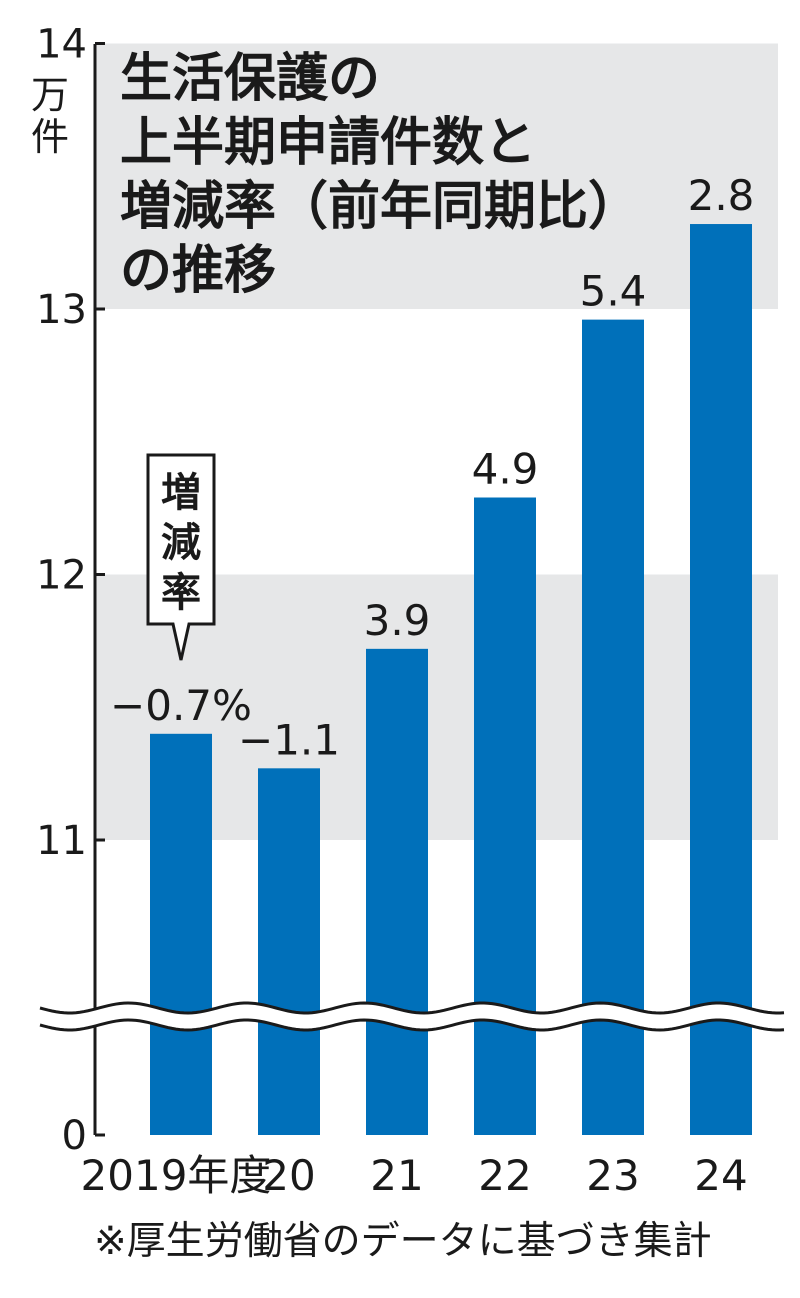 The width and height of the screenshot is (800, 1298). Describe the element at coordinates (403, 1241) in the screenshot. I see `source-note: ※厚生労働省のデータに基づき集計` at that location.